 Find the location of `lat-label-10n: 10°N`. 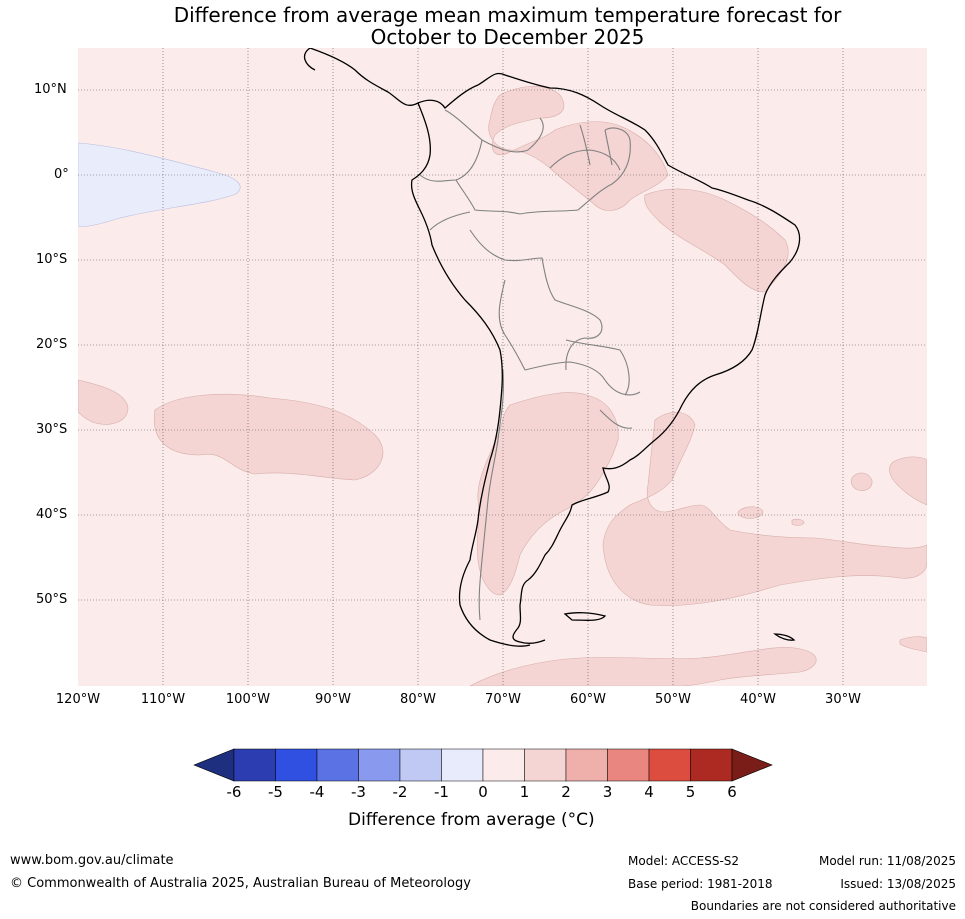

lat-label-10n: 10°N is located at coordinates (50, 89).